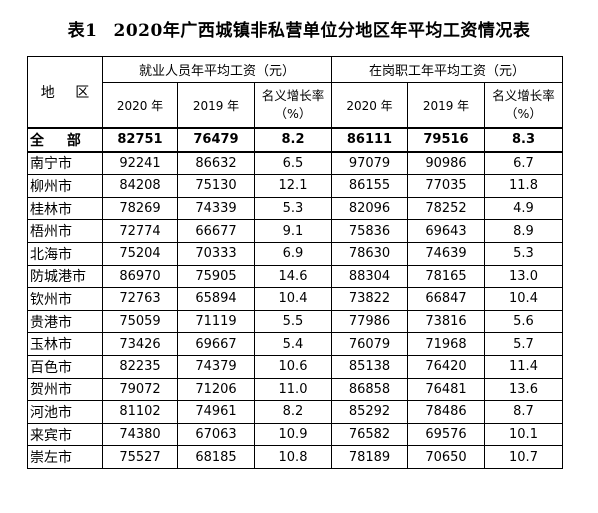 This screenshot has height=513, width=598. What do you see at coordinates (295, 389) in the screenshot?
I see `table-row: 贺州市 79072 71206 11.0 86858 76481 13.6` at bounding box center [295, 389].